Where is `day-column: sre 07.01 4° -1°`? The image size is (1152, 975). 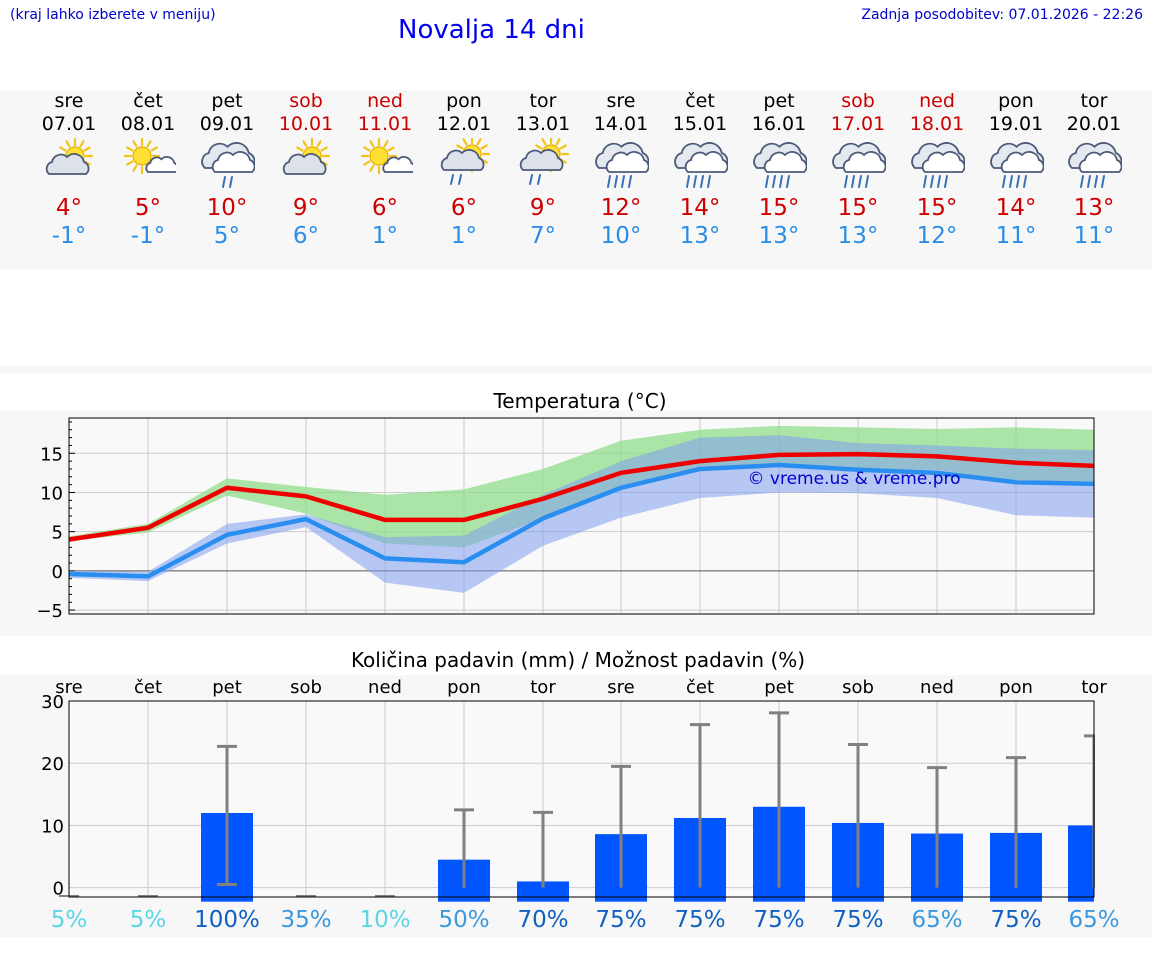
day-column: sre 07.01 4° -1° is located at coordinates (69, 170).